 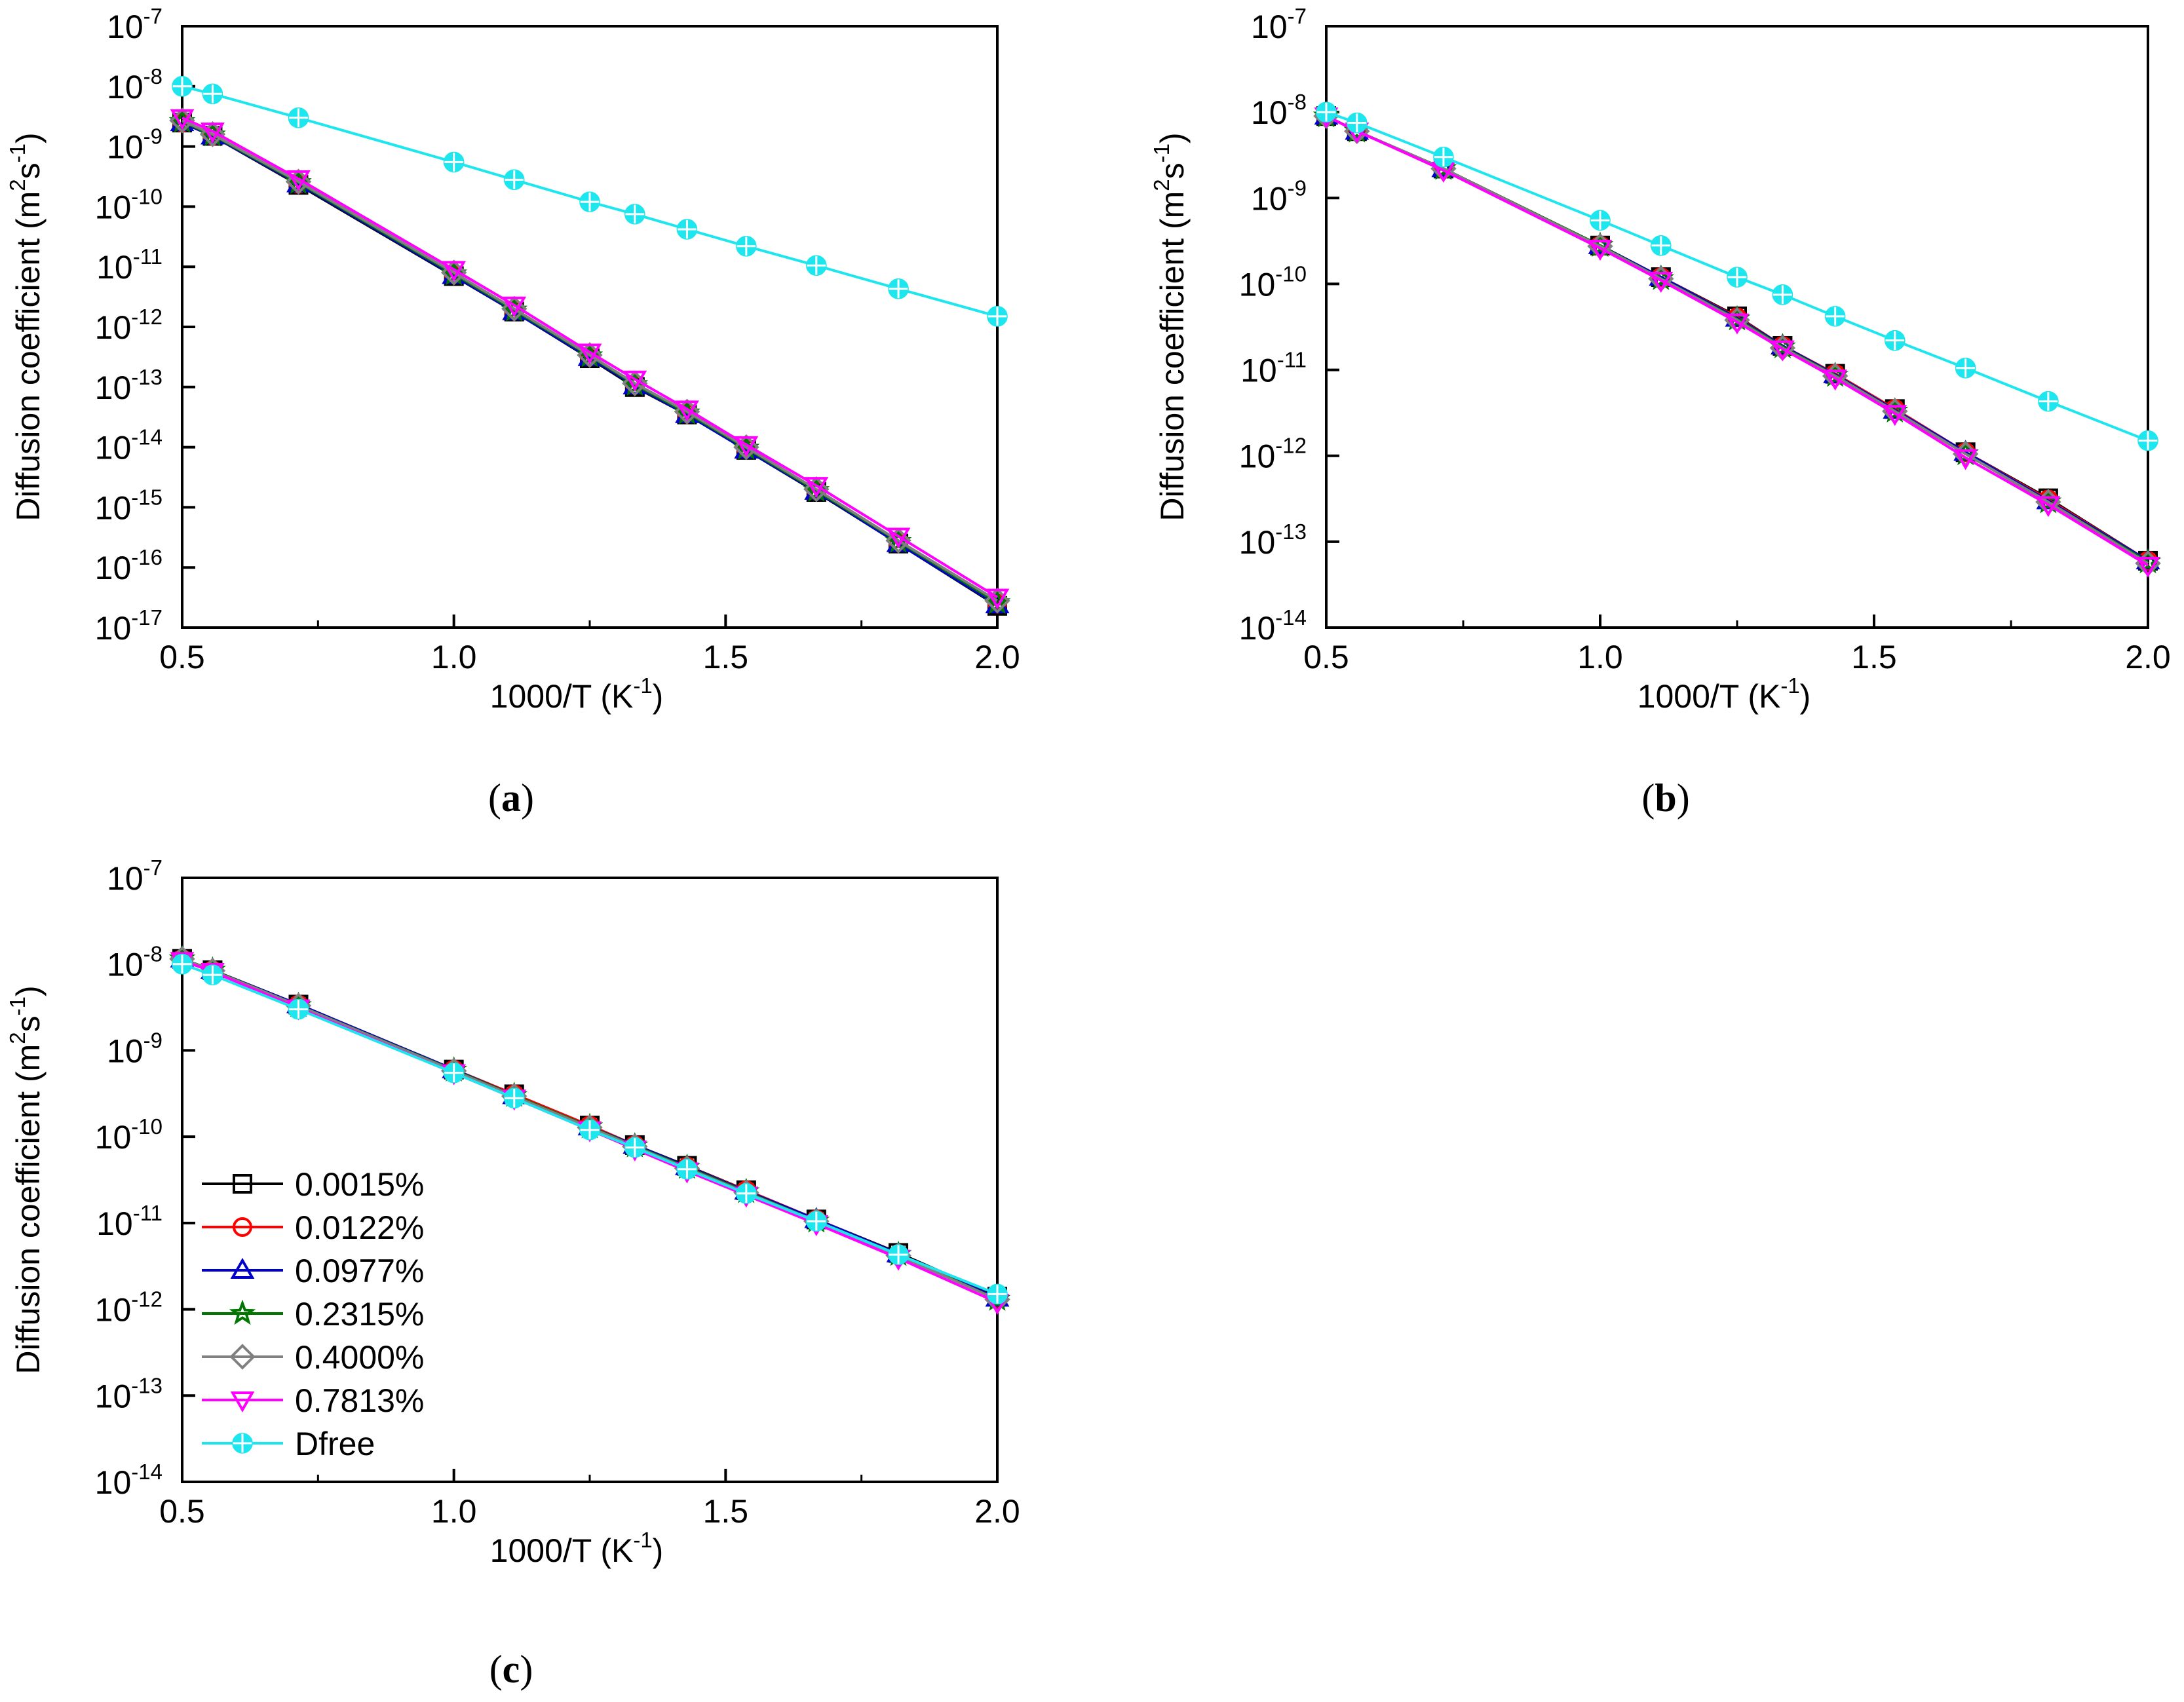 What do you see at coordinates (313, 1271) in the screenshot?
I see `legend-entry: 0.0977%` at bounding box center [313, 1271].